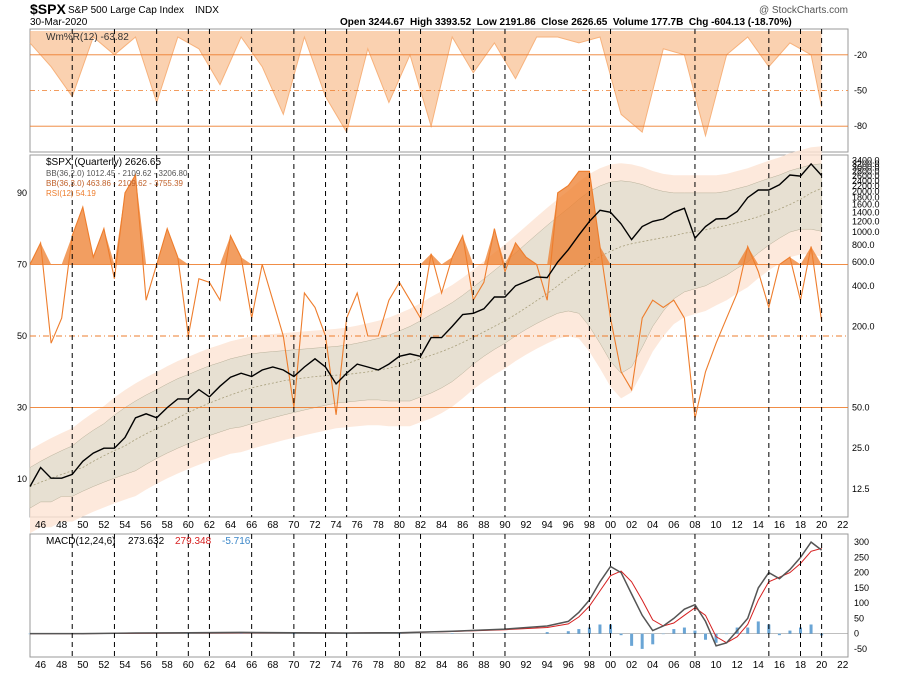 The height and width of the screenshot is (673, 900). Describe the element at coordinates (861, 542) in the screenshot. I see `macd-y-tick: 300` at that location.